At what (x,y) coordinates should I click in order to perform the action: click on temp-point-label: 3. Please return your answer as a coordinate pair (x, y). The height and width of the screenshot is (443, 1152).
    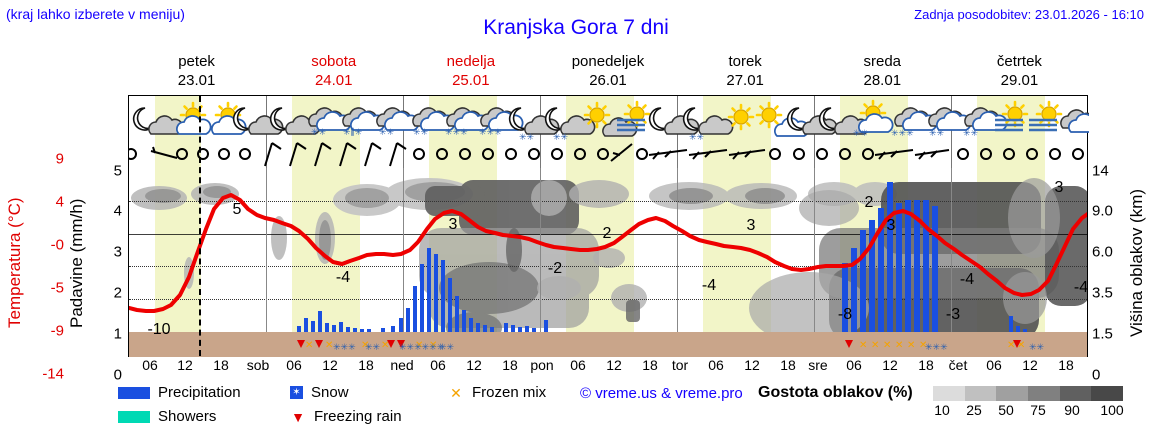
    Looking at the image, I should click on (891, 225).